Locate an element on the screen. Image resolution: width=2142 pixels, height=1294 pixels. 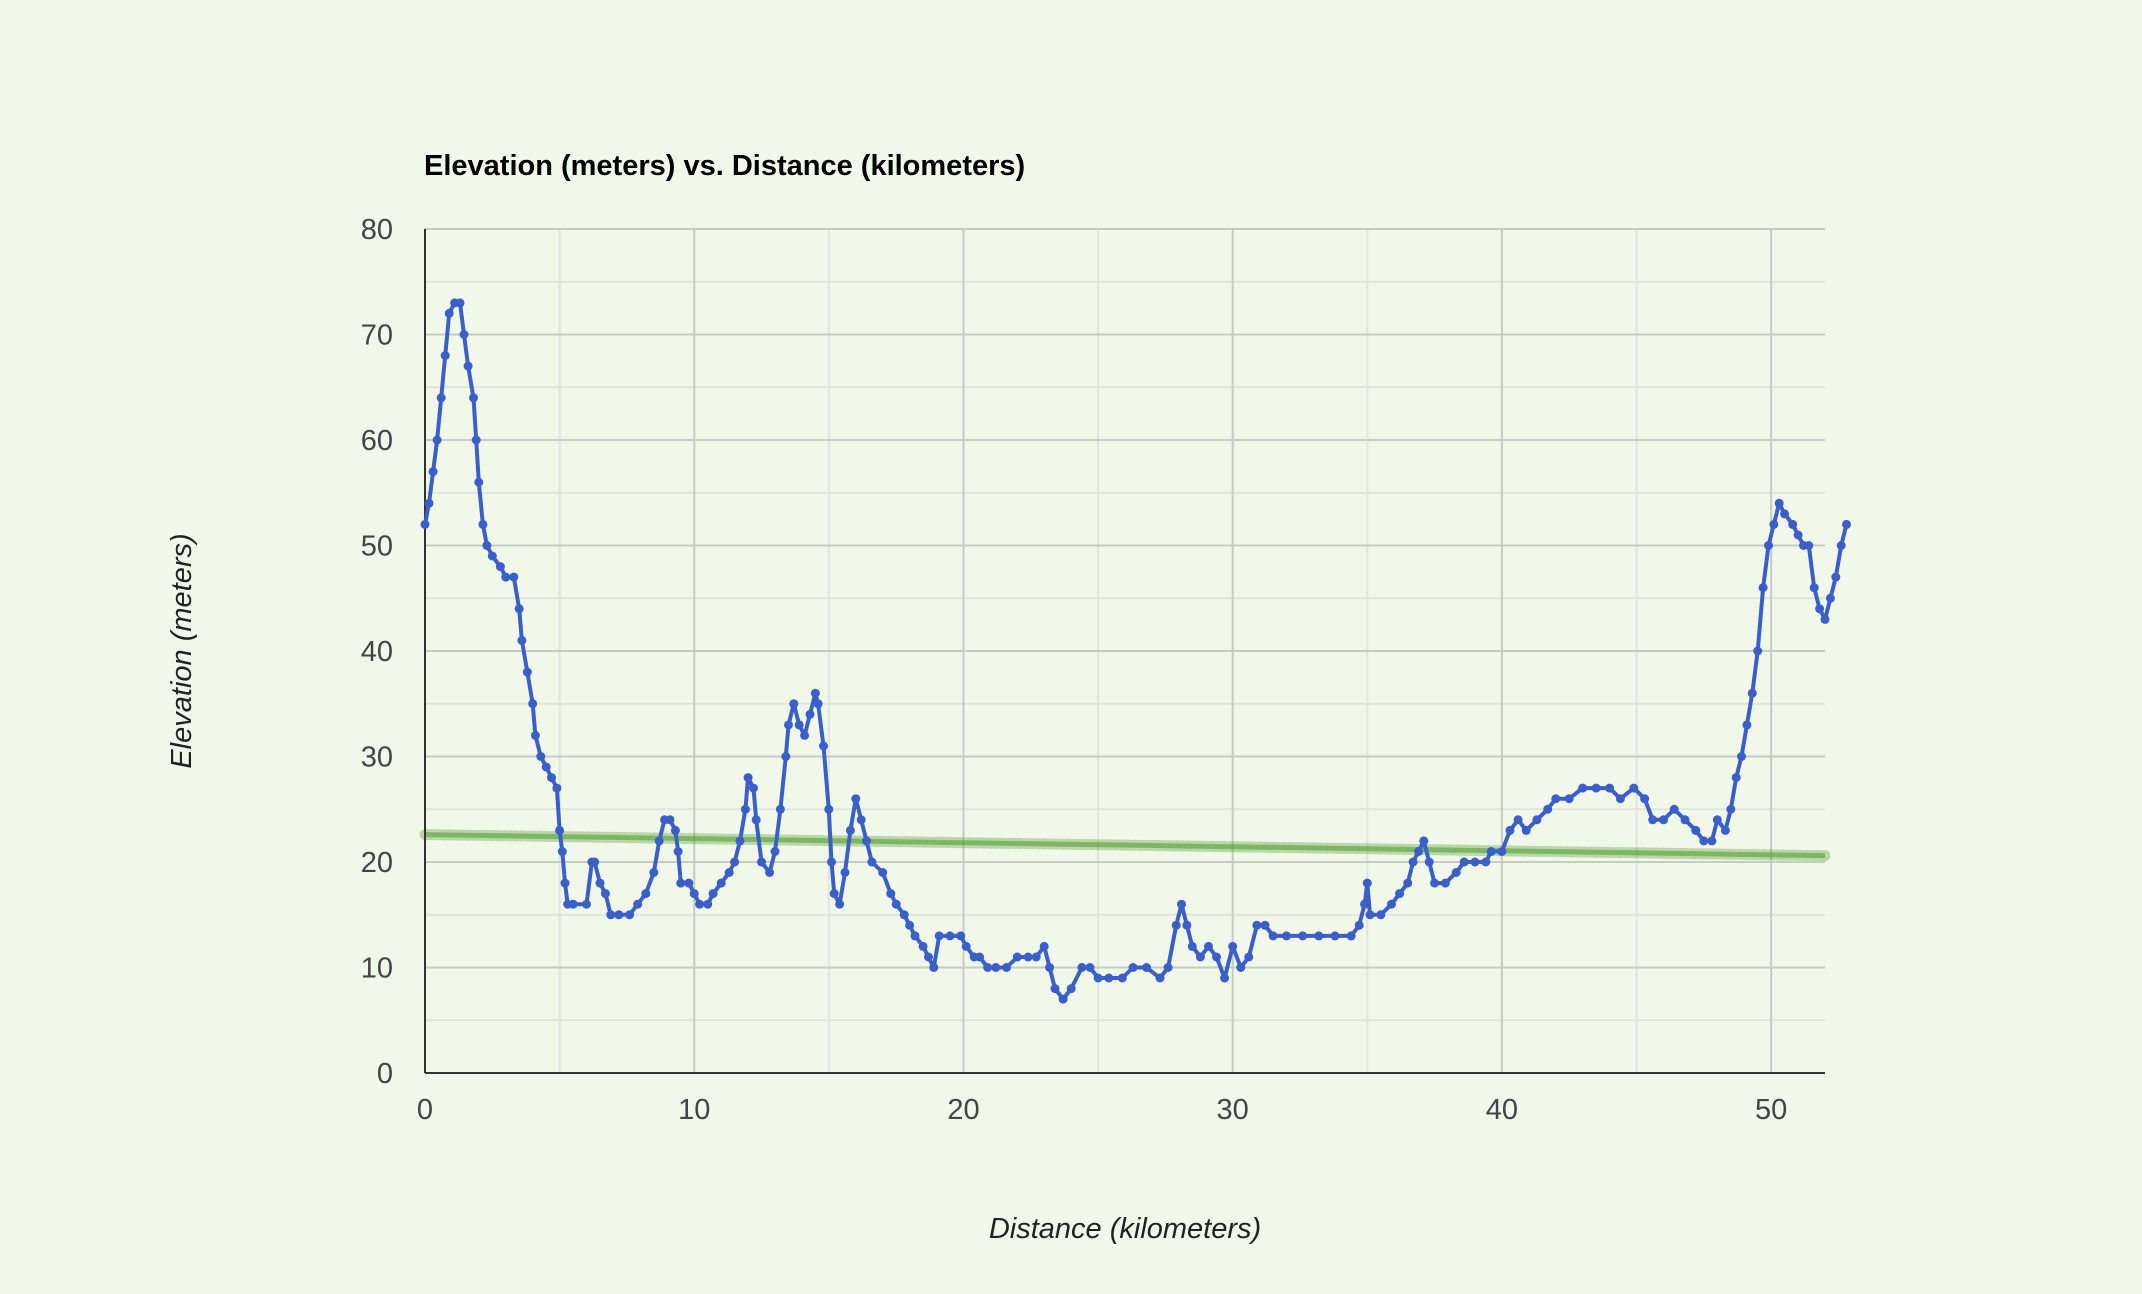
y-tick-label: 10 is located at coordinates (377, 969).